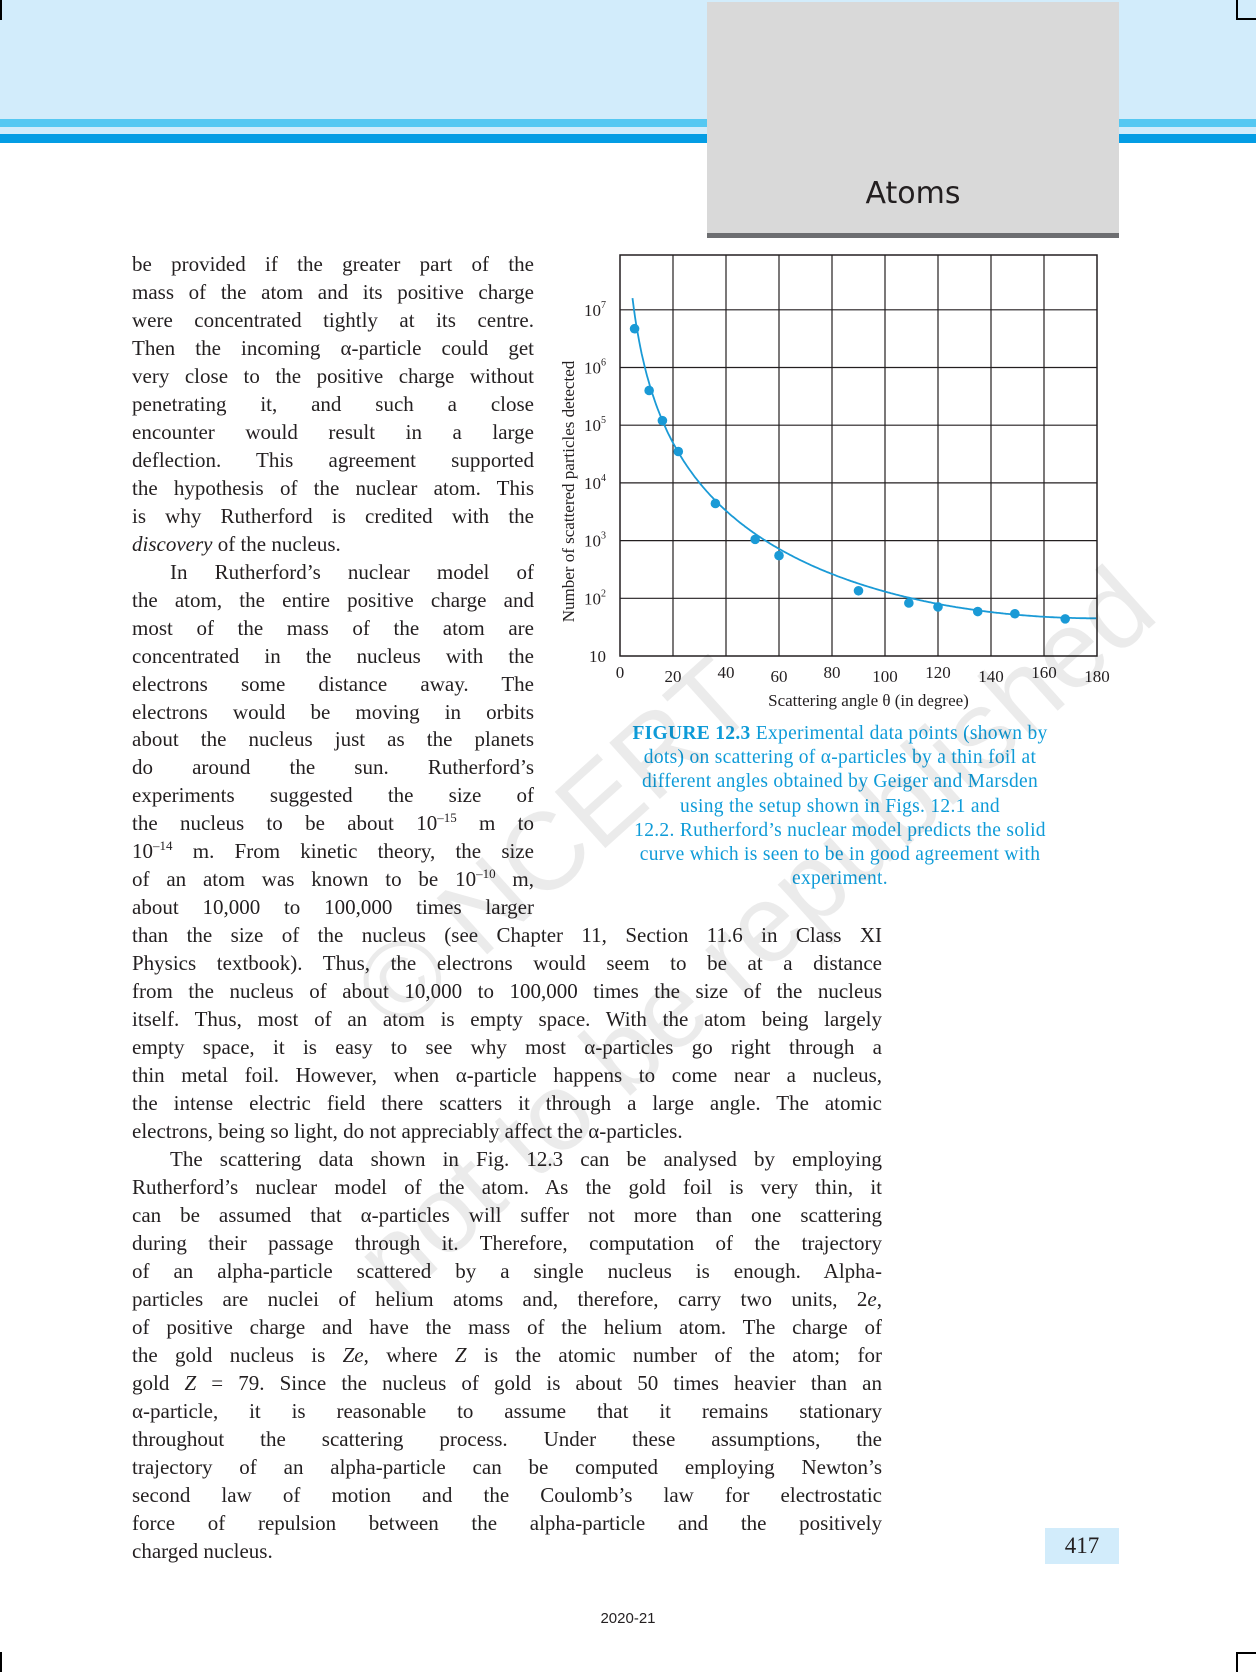  What do you see at coordinates (913, 193) in the screenshot?
I see `chapter-title: Atoms` at bounding box center [913, 193].